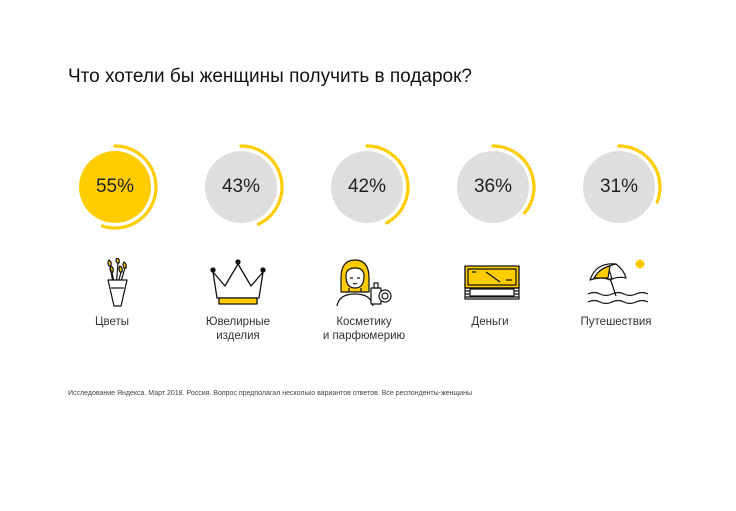 Image resolution: width=736 pixels, height=511 pixels. I want to click on category-label-cosmetics: Косметику и парфюмерию, so click(364, 329).